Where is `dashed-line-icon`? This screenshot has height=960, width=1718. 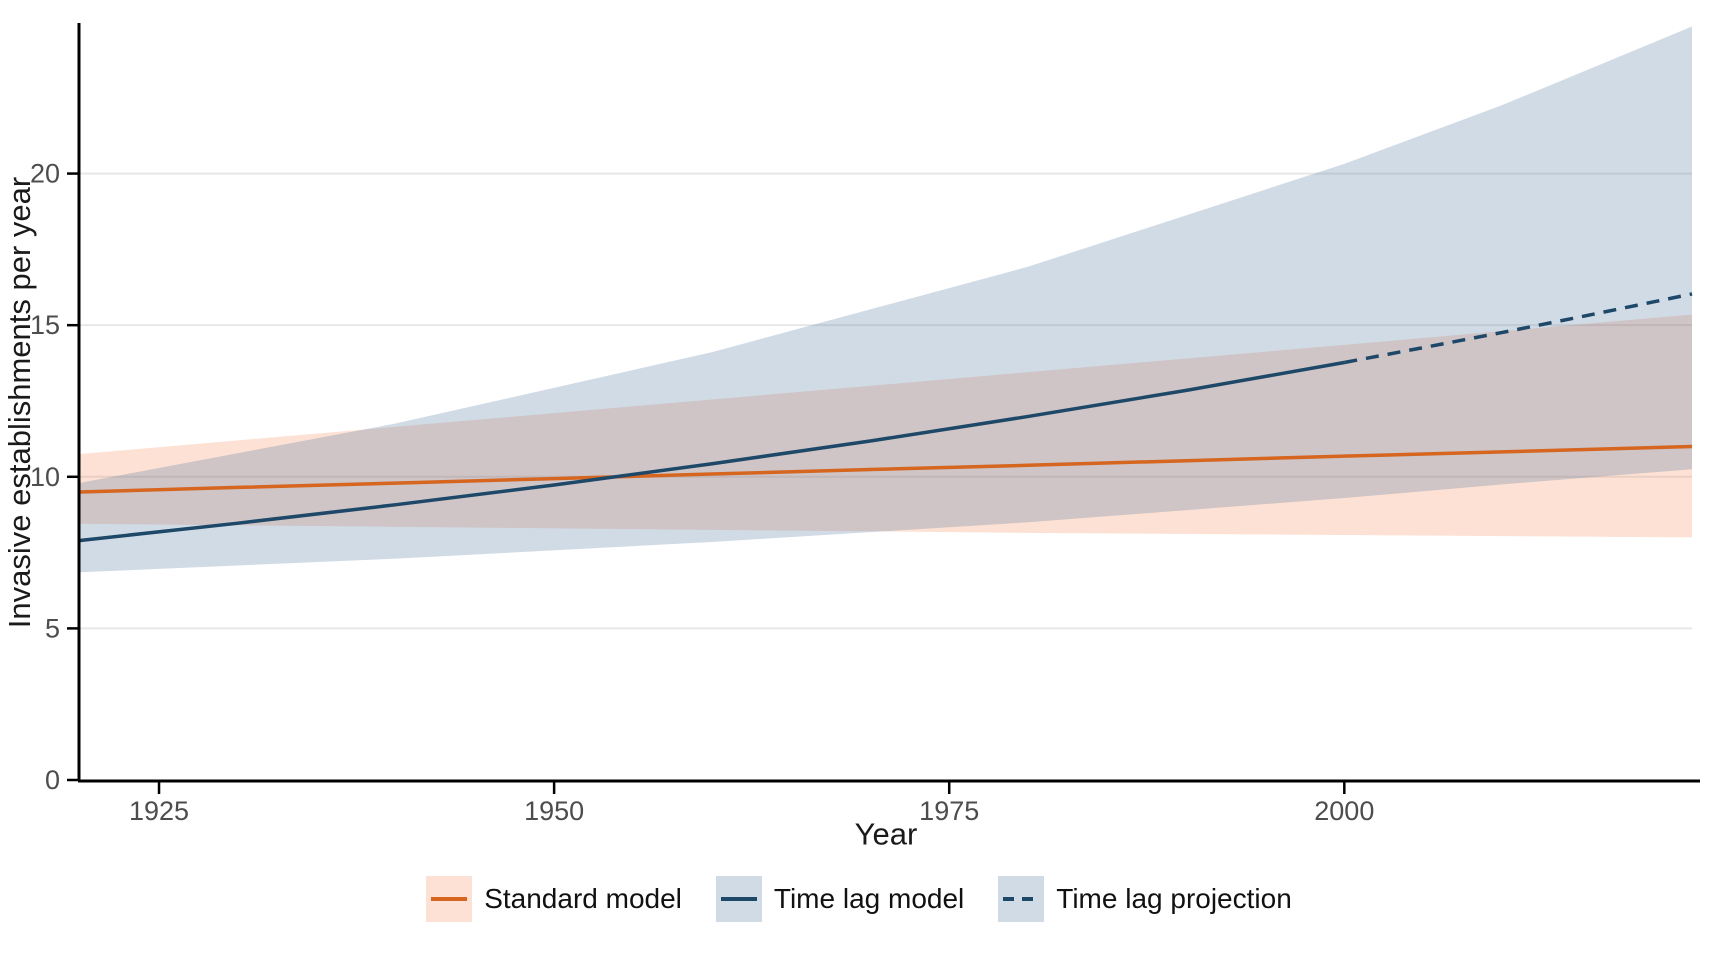
dashed-line-icon is located at coordinates (1021, 899).